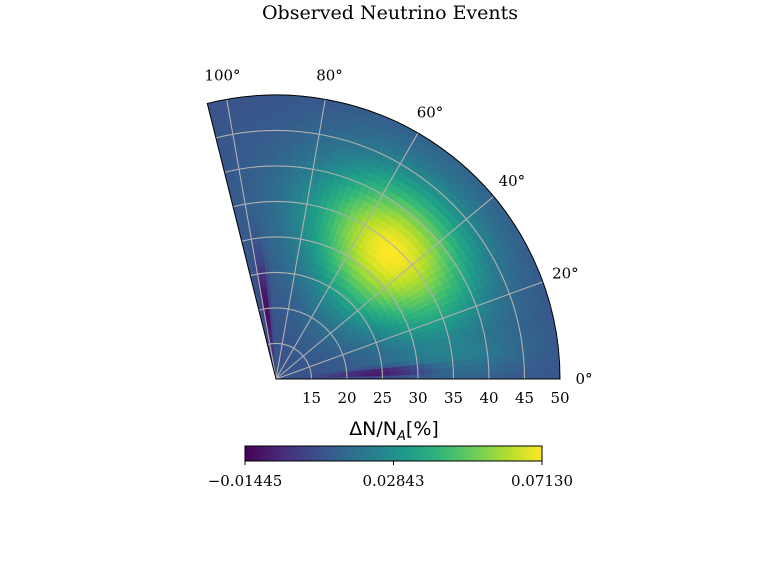 The image size is (768, 576). I want to click on r-tick-label: 15, so click(311, 398).